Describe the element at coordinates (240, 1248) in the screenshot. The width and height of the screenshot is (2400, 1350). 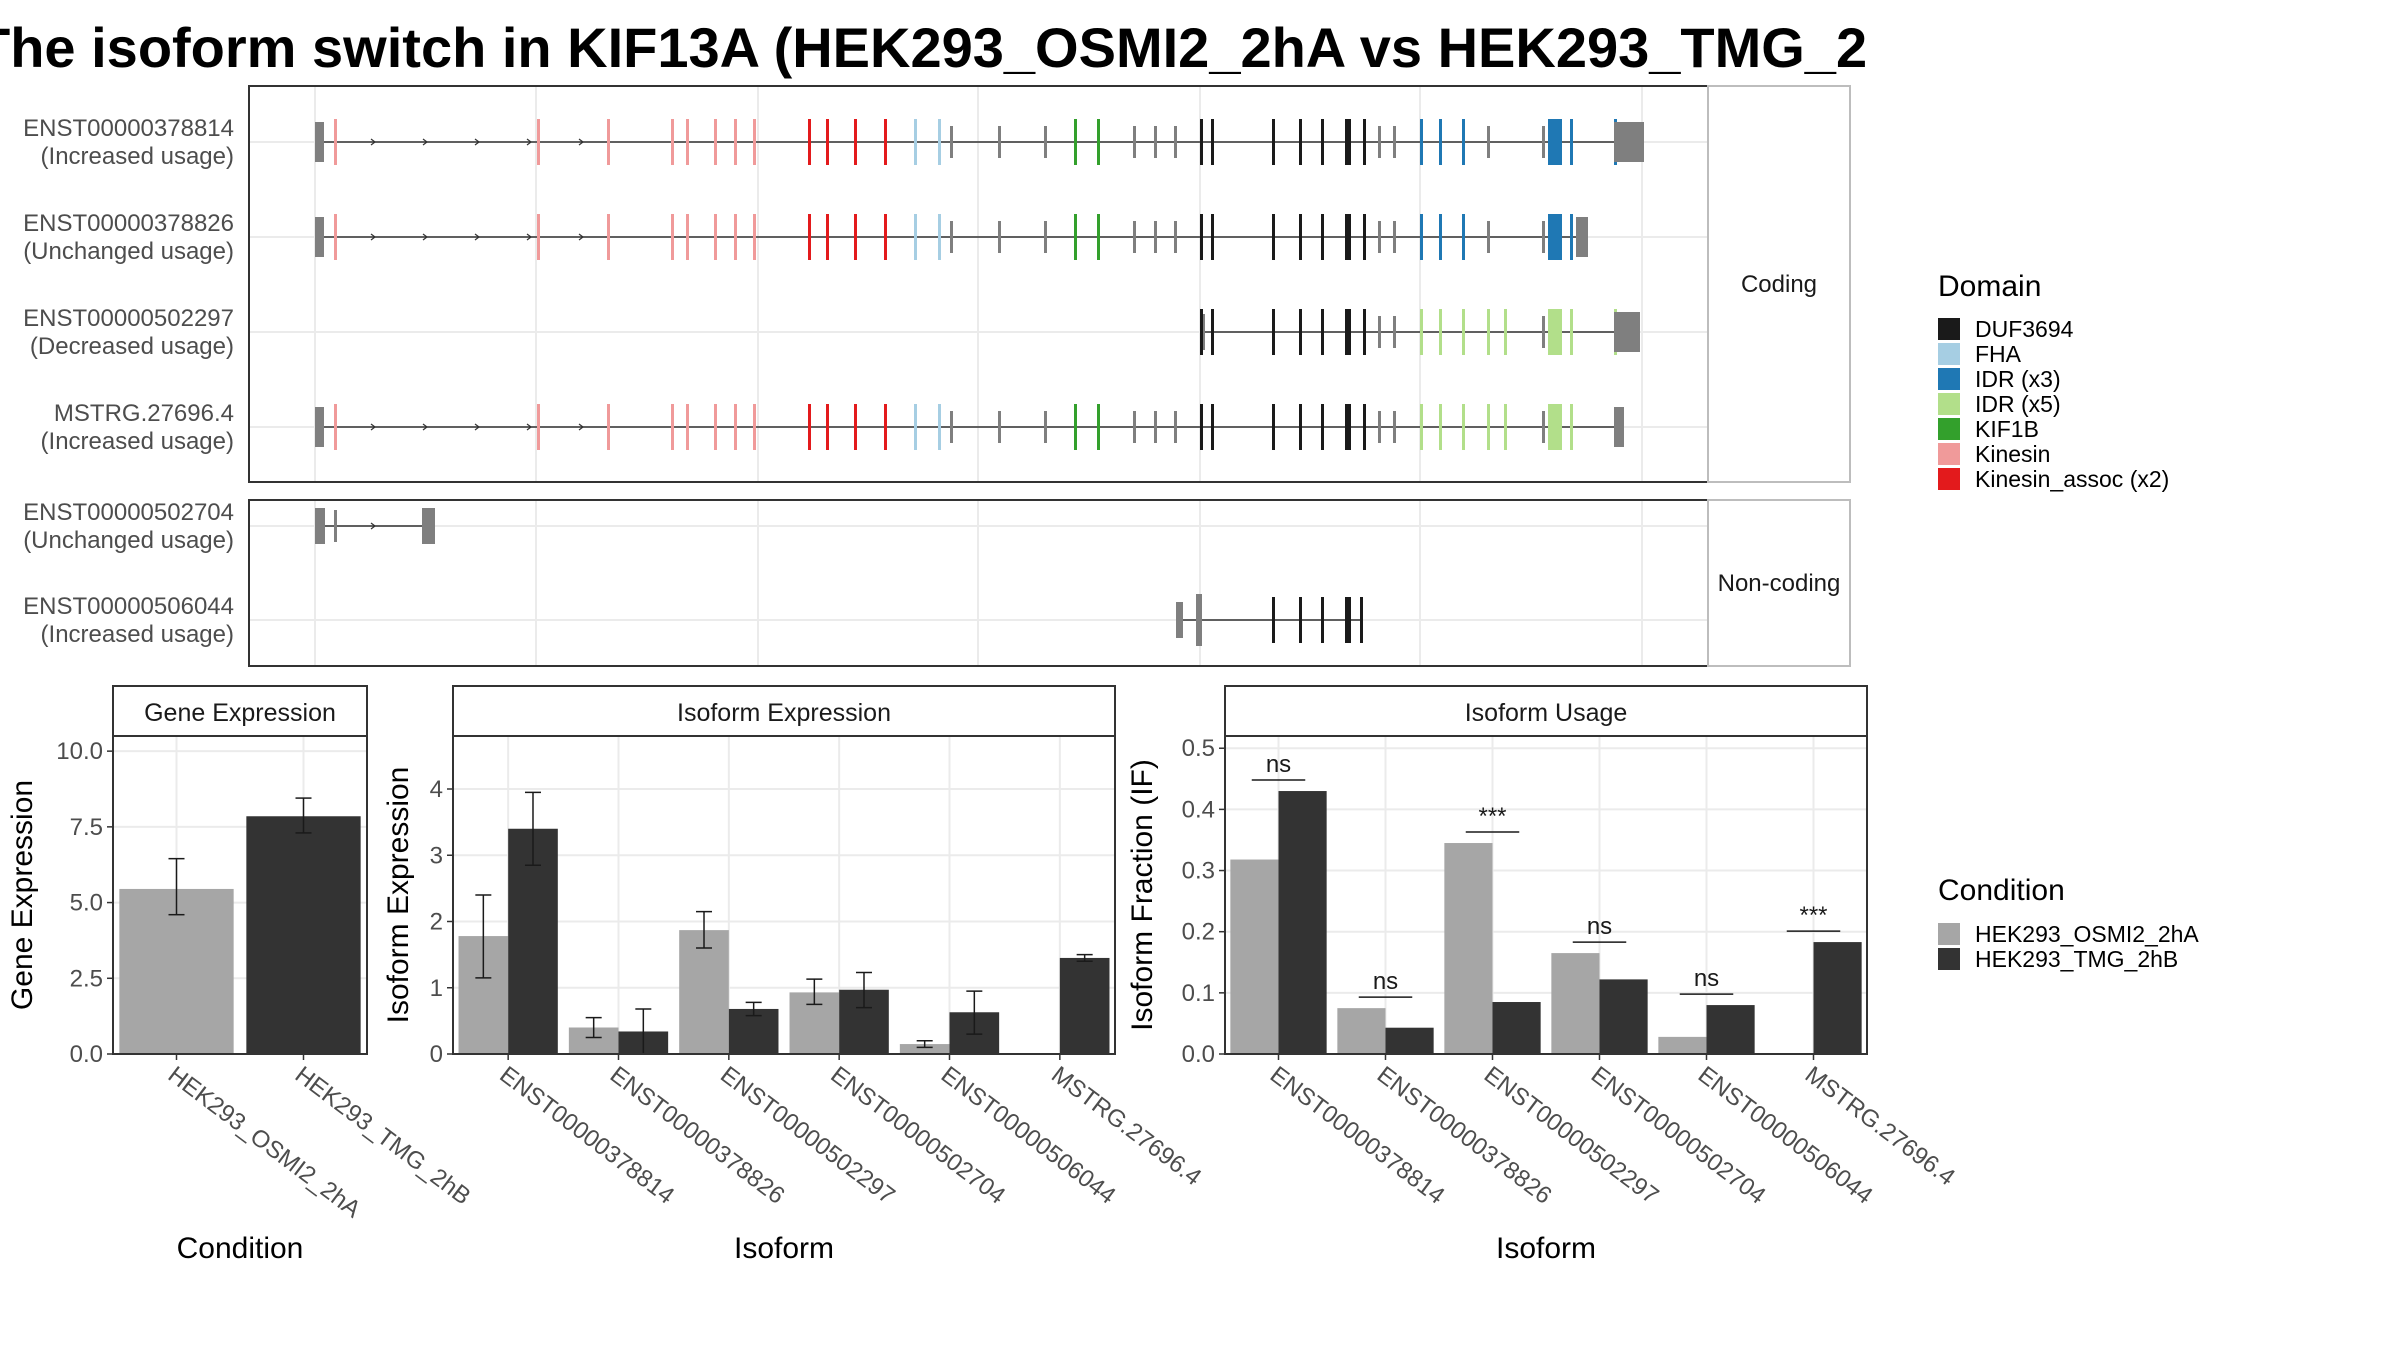
I see `x-axis-title: Condition` at that location.